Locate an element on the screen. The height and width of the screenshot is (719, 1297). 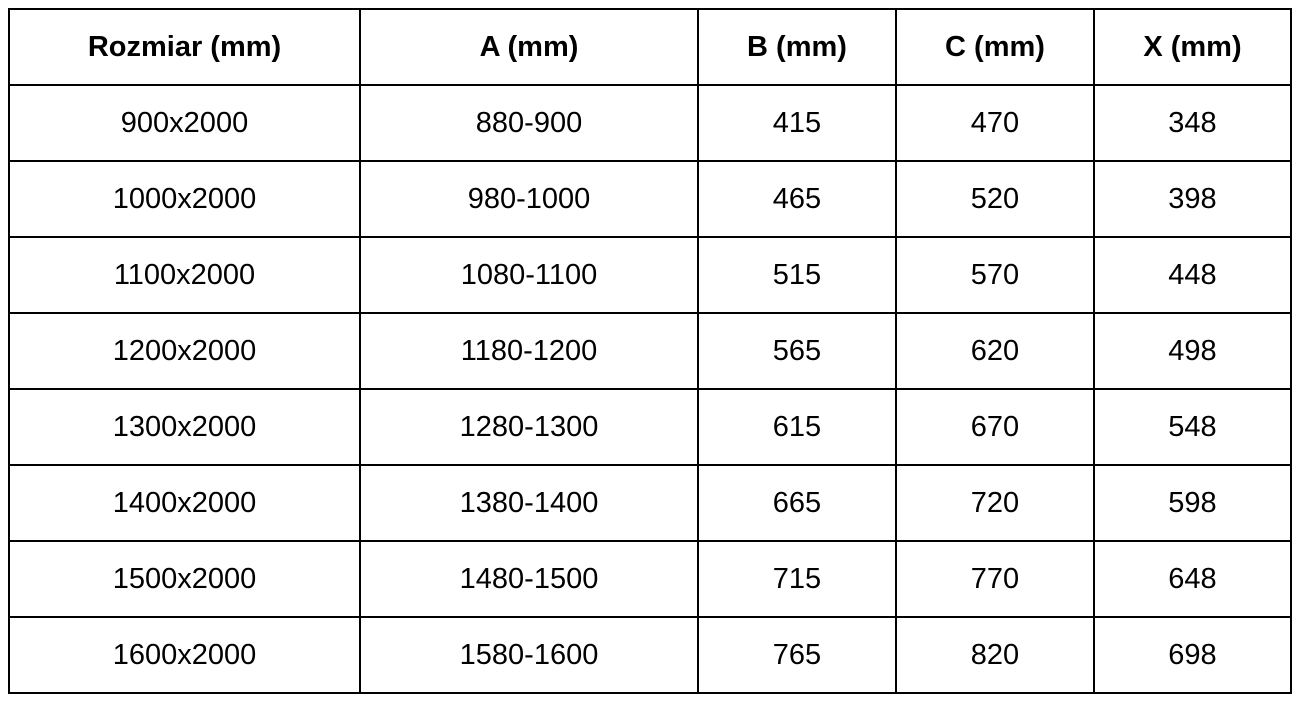
cell-rozmiar: 1400x2000 is located at coordinates (184, 503).